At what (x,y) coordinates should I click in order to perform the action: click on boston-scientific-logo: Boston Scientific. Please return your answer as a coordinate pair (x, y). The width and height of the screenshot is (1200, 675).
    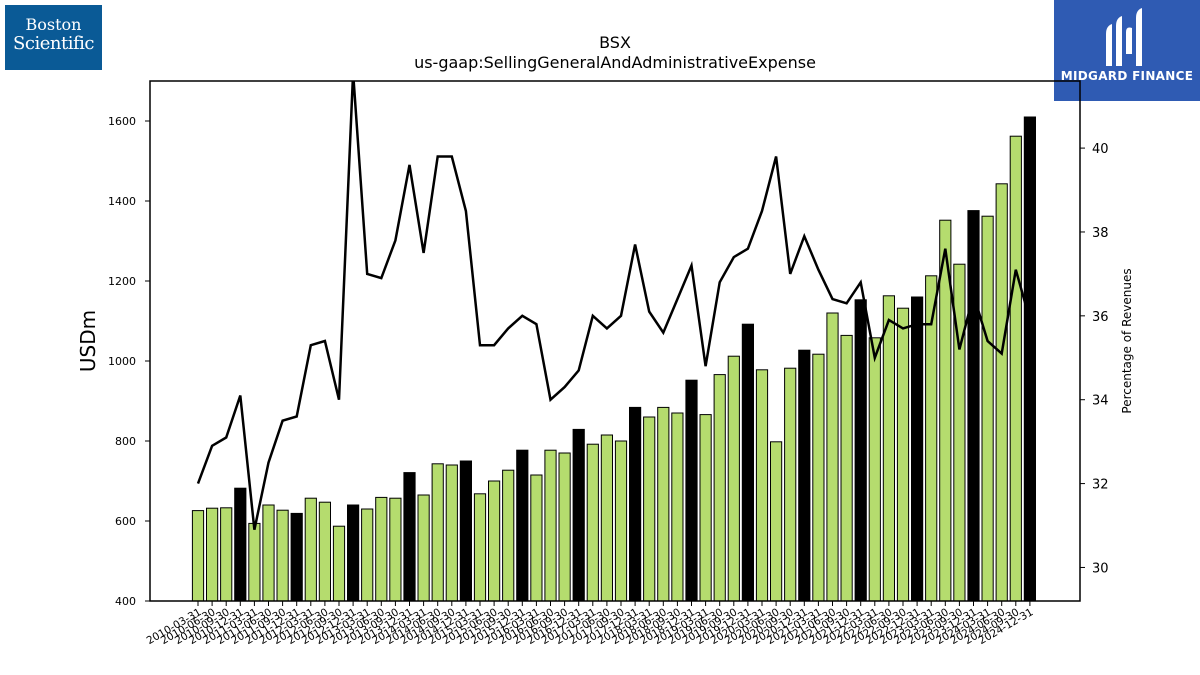
    Looking at the image, I should click on (53, 37).